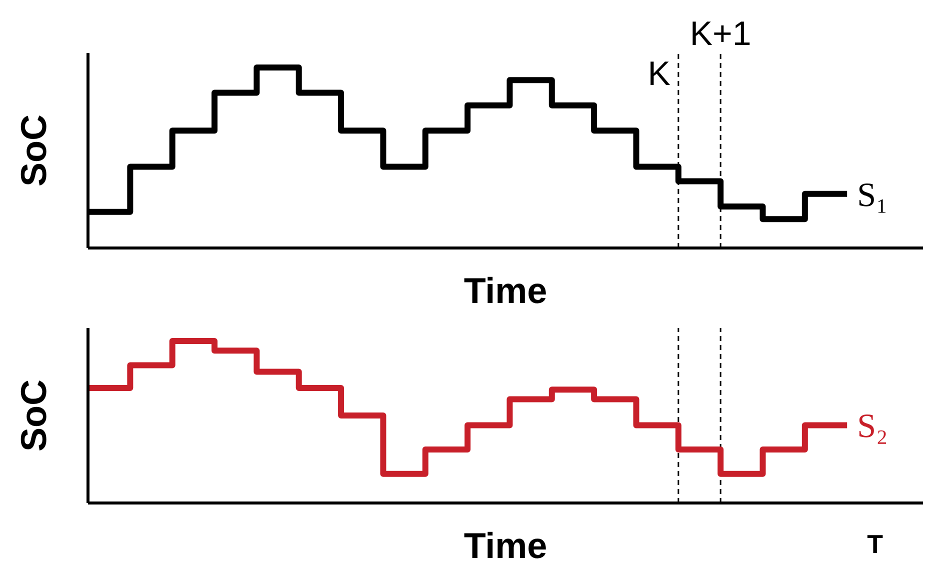 The image size is (945, 577). What do you see at coordinates (872, 427) in the screenshot?
I see `series-label: S₂` at bounding box center [872, 427].